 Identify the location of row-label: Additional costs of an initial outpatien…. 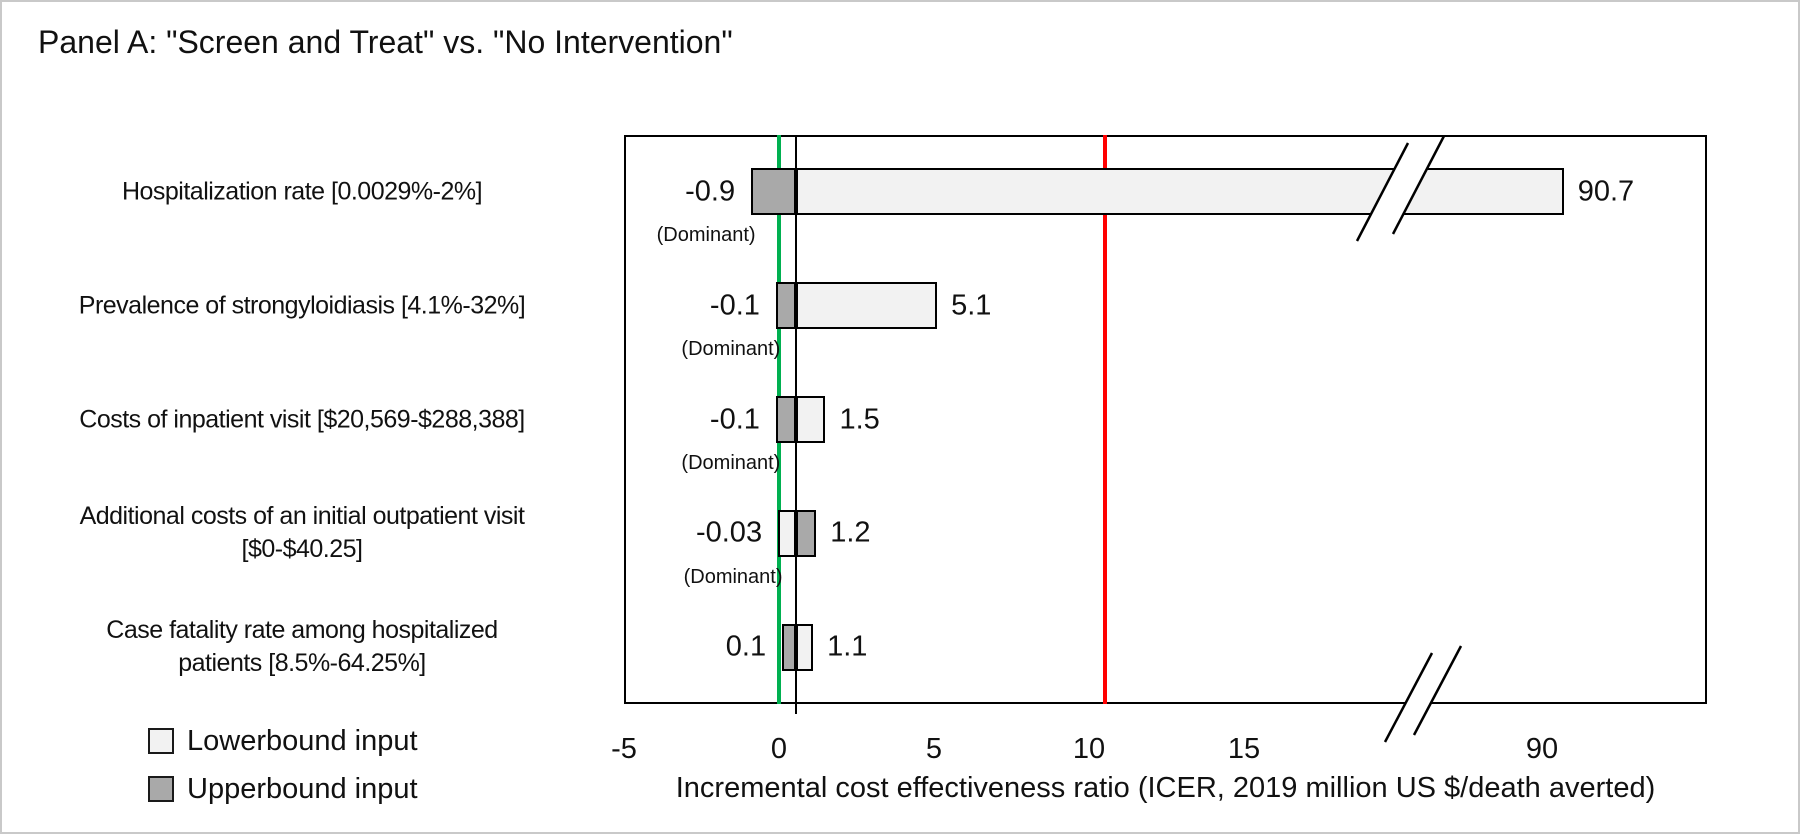
(302, 533).